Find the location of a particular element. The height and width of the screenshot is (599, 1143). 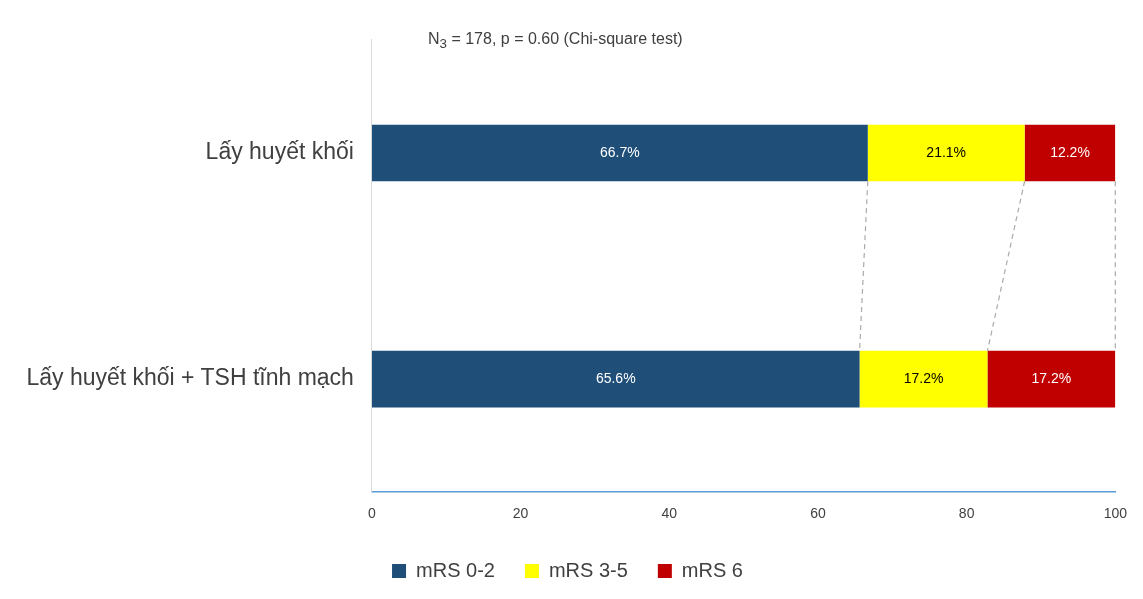

x-tick-label: 20 is located at coordinates (520, 513).